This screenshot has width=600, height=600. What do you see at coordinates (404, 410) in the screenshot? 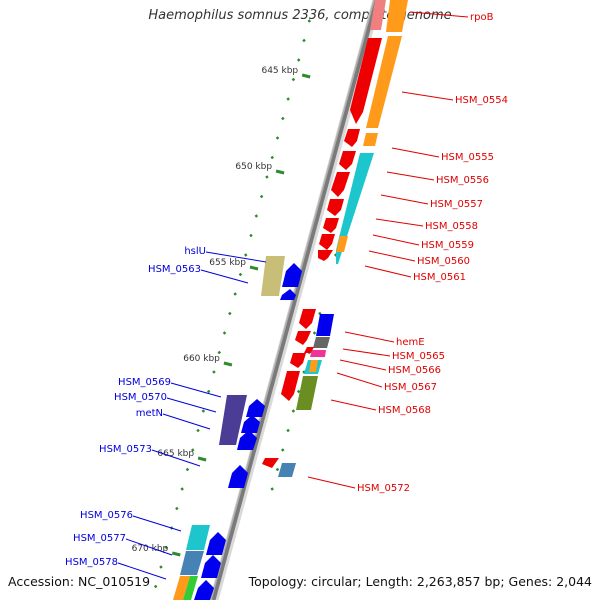
I see `gene-label: HSM_0568` at bounding box center [404, 410].